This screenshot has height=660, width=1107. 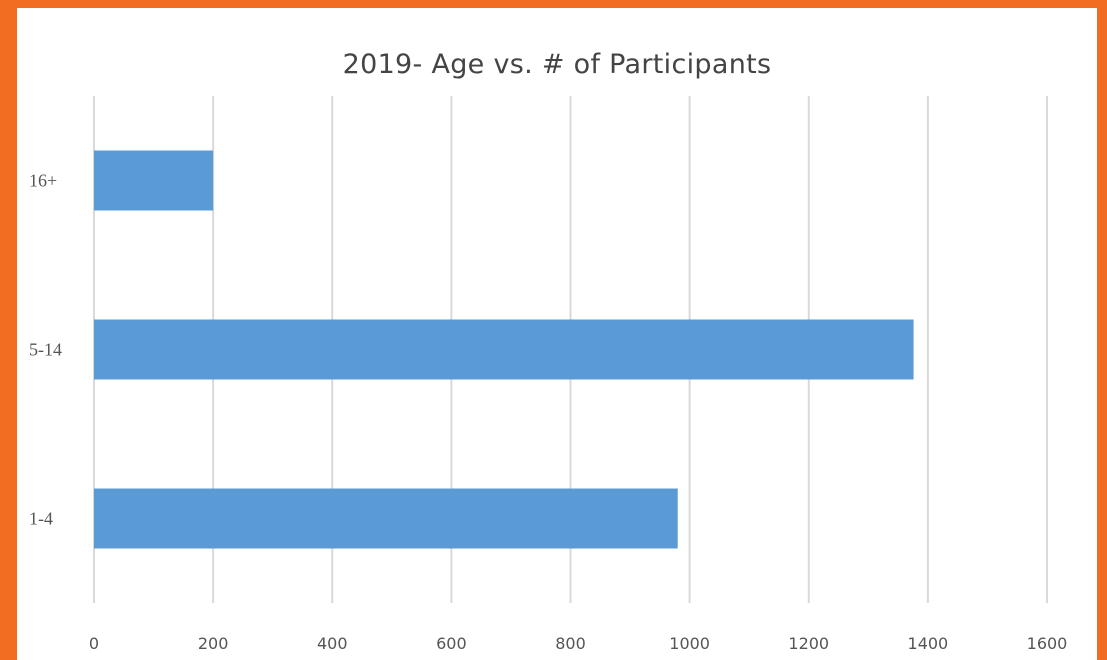 I want to click on x-tick-label-1400: 1400, so click(x=928, y=643).